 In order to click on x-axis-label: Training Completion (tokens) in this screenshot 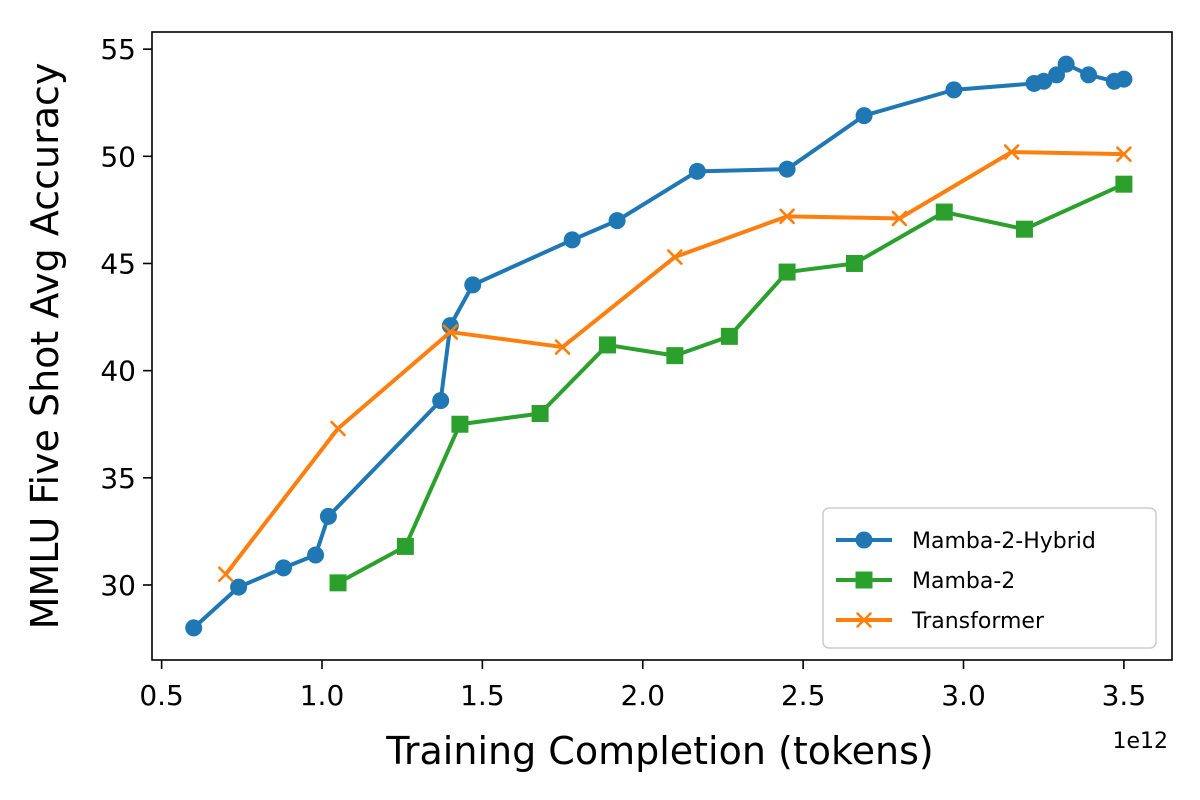, I will do `click(659, 751)`.